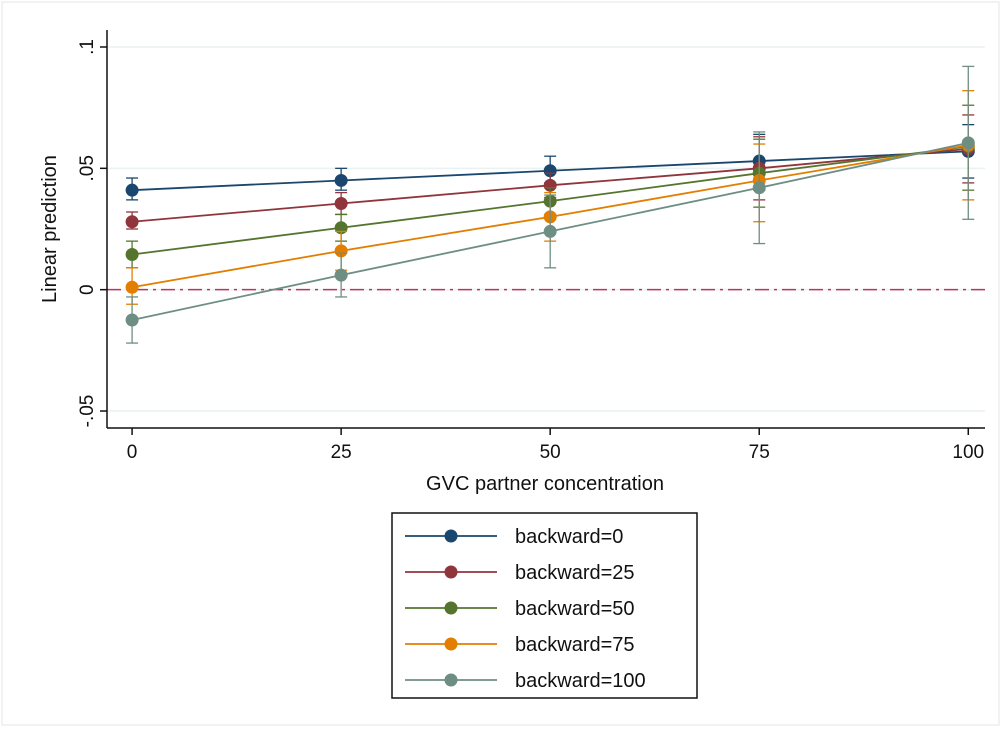  I want to click on x-tick-label: 25, so click(341, 452).